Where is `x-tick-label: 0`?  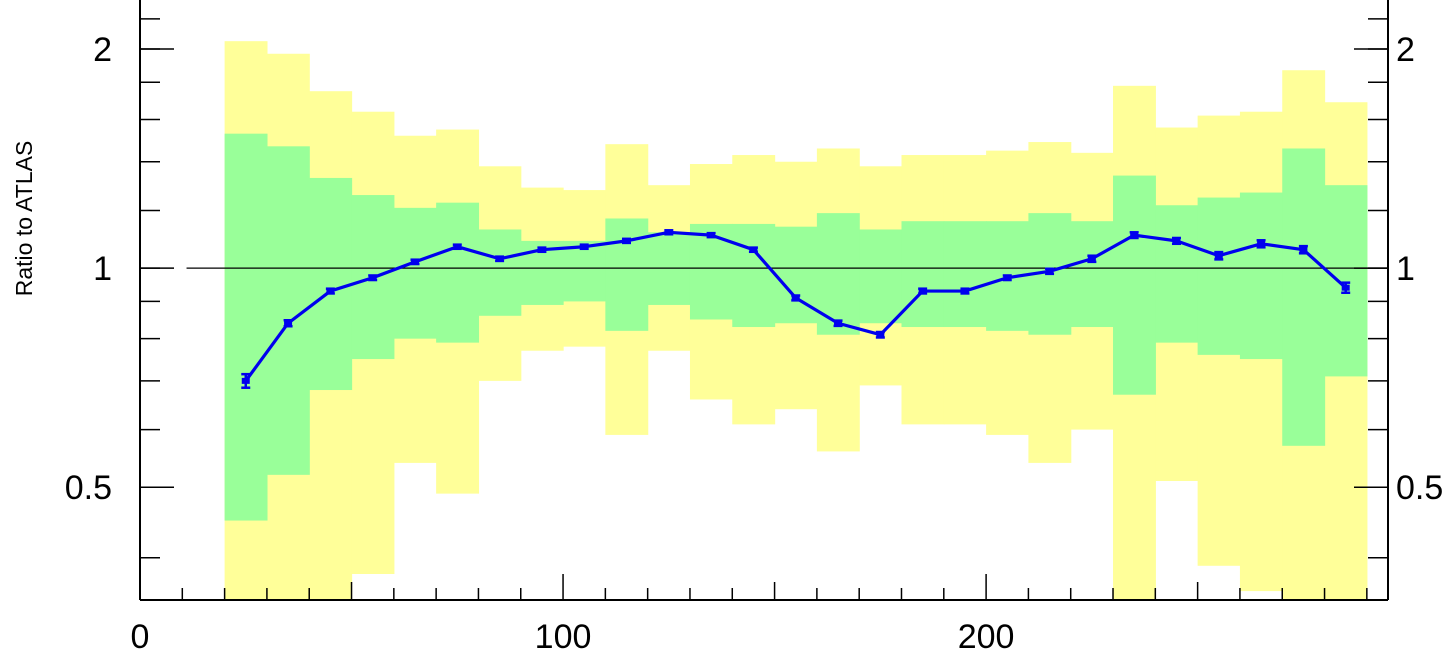
x-tick-label: 0 is located at coordinates (140, 637).